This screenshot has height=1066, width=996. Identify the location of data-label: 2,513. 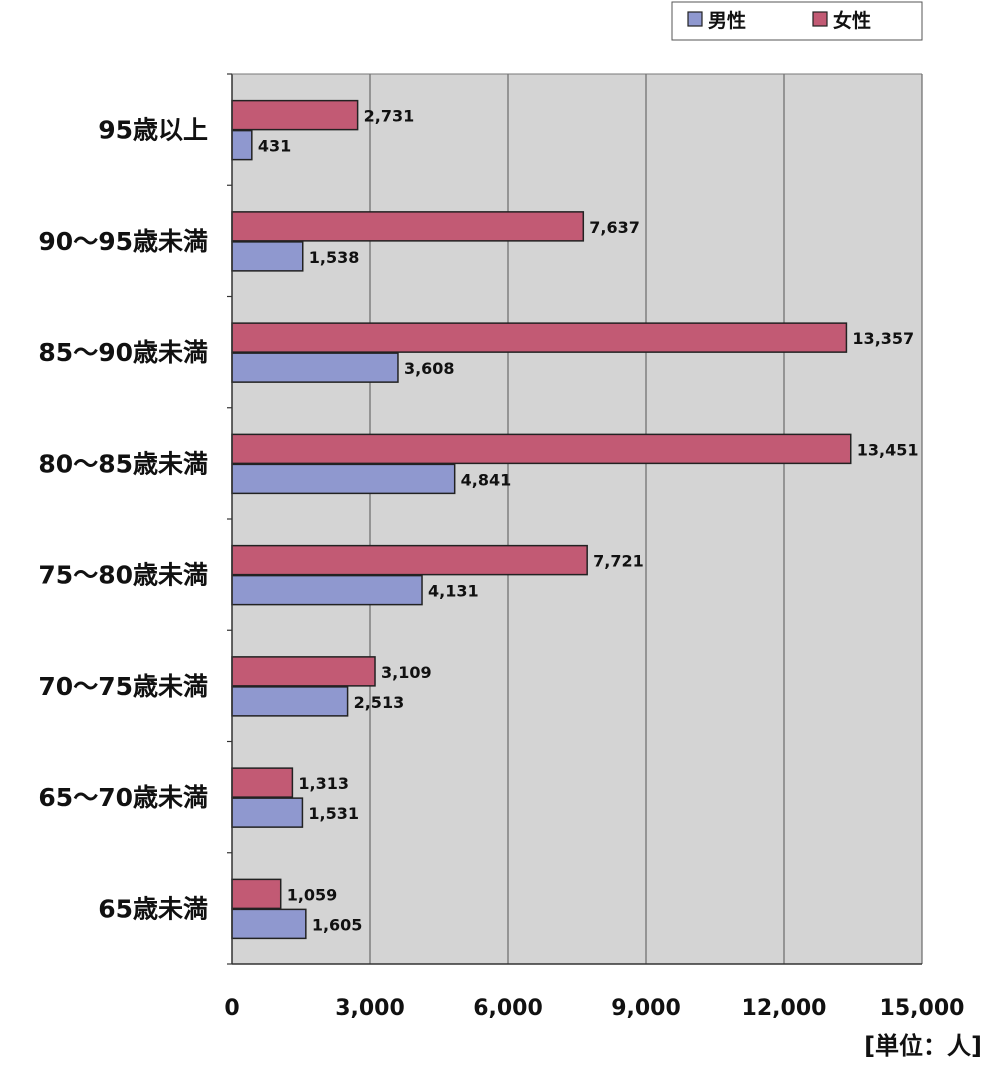
(379, 702).